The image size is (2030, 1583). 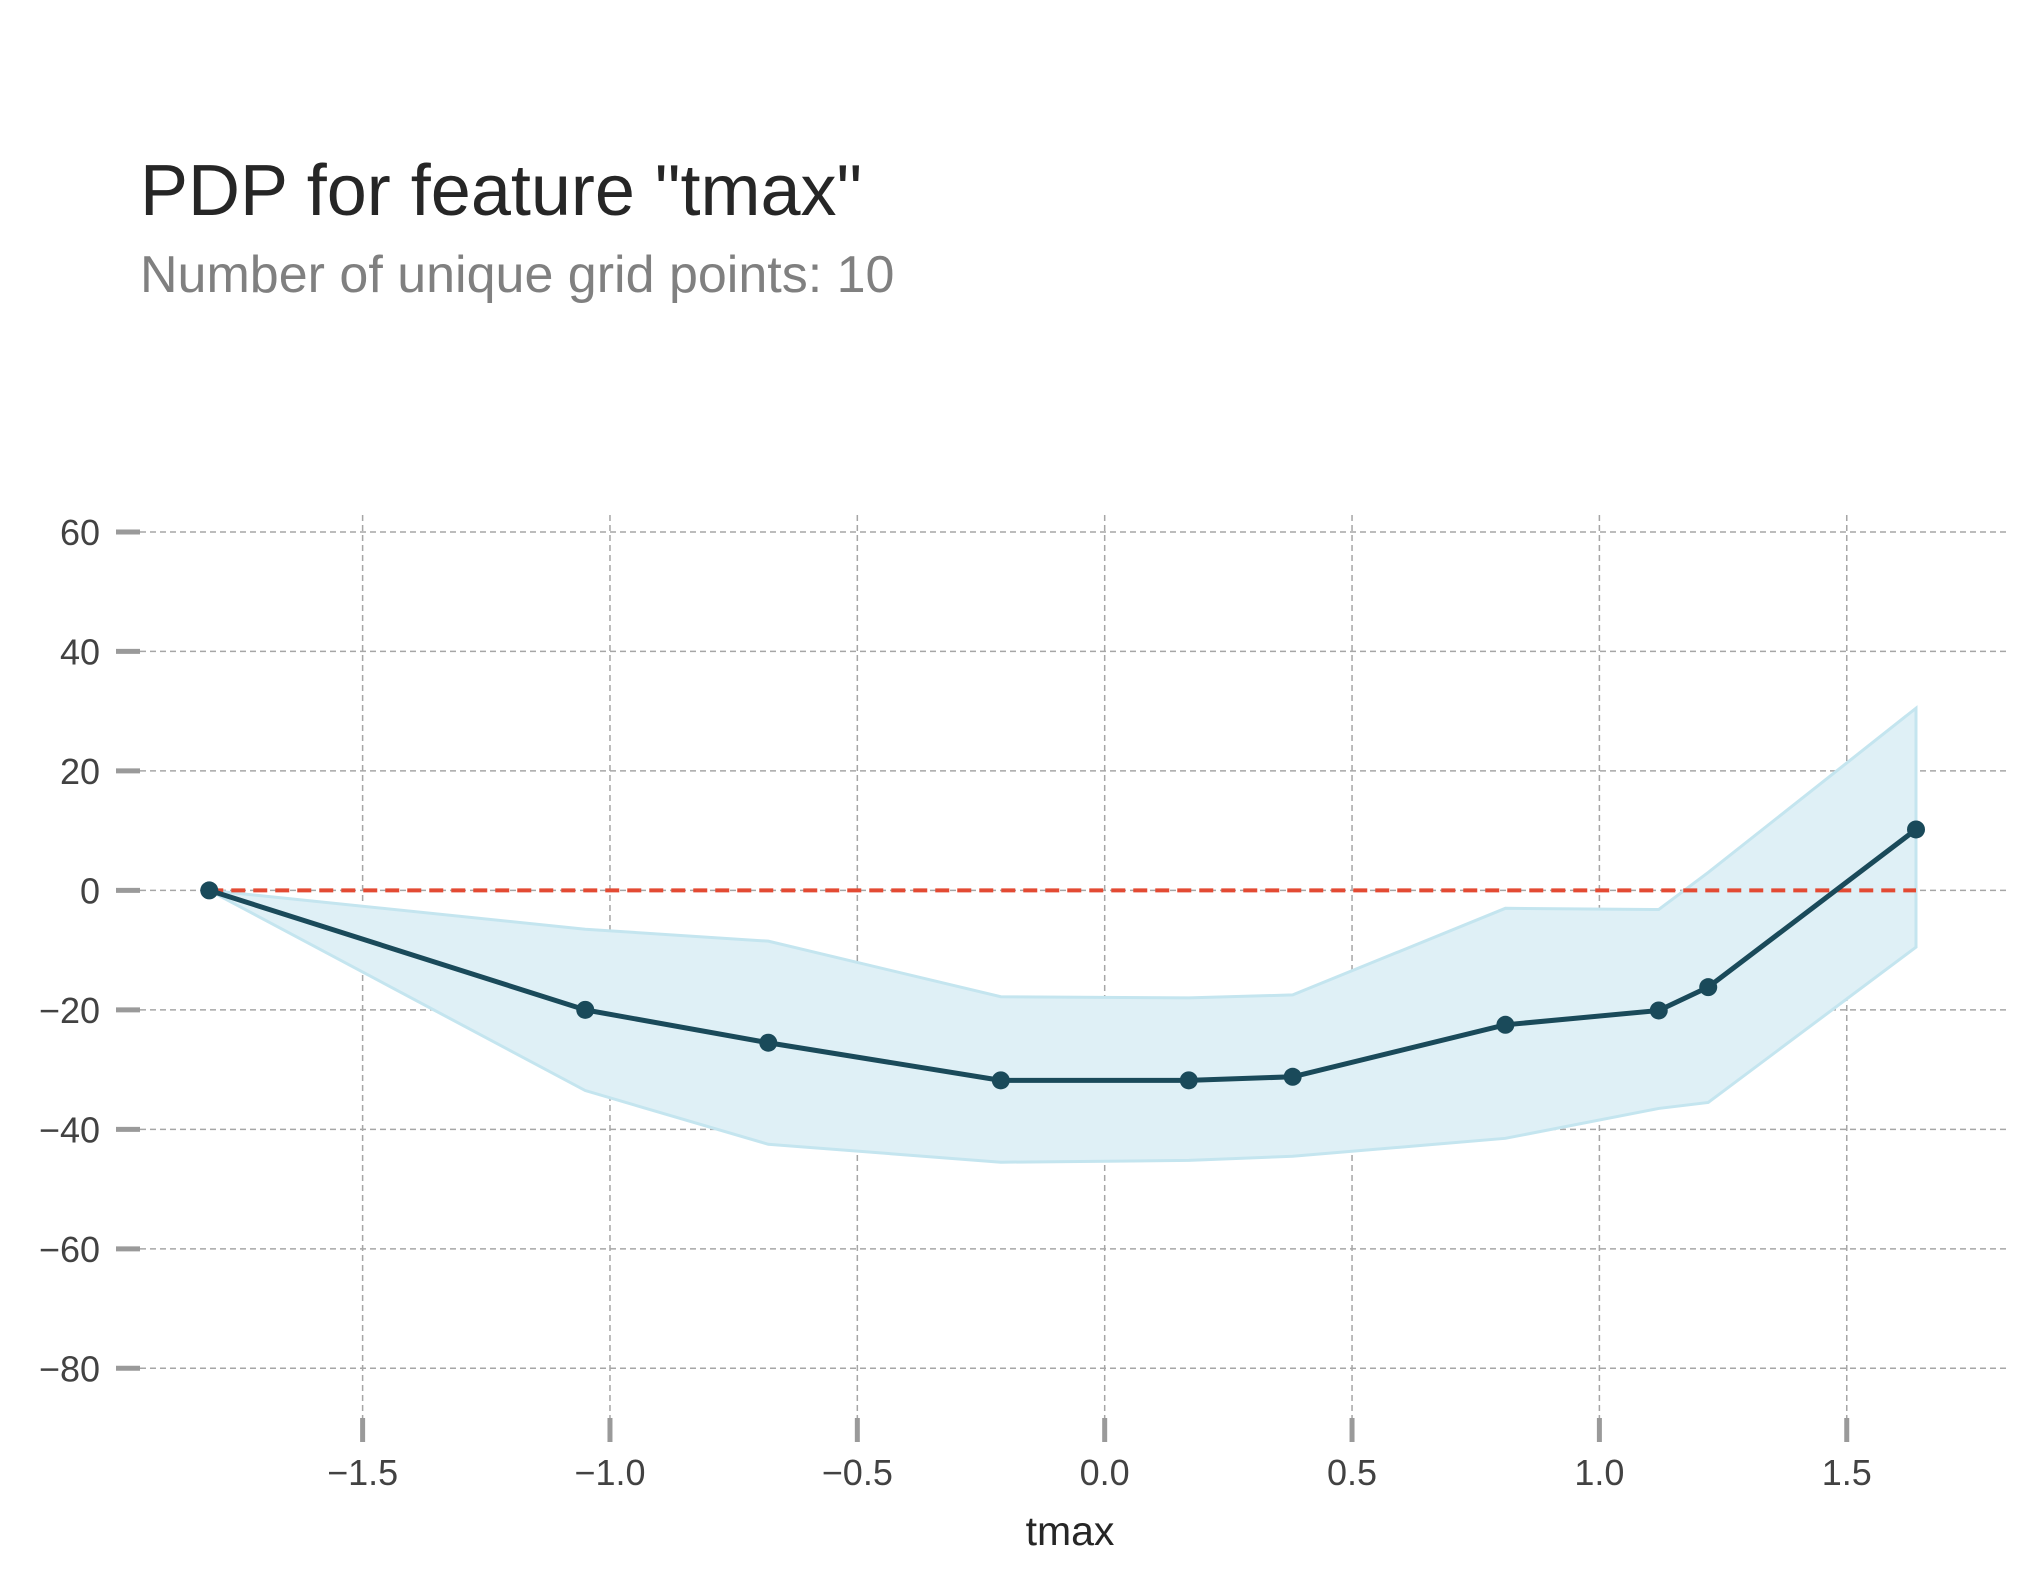 What do you see at coordinates (857, 1472) in the screenshot?
I see `x-tick-label: −0.5` at bounding box center [857, 1472].